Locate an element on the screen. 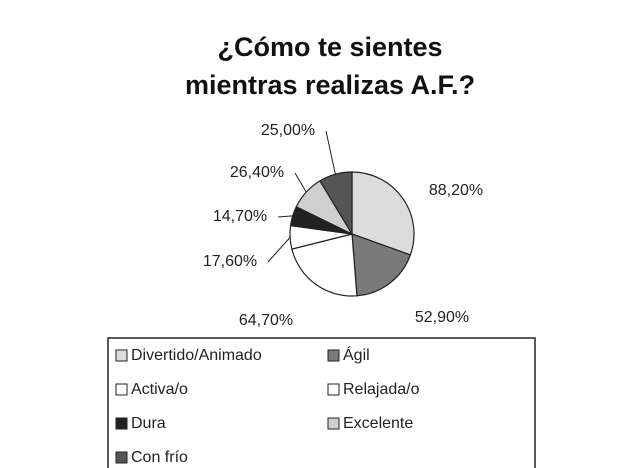 The height and width of the screenshot is (468, 630). data-label: 88,20% is located at coordinates (456, 190).